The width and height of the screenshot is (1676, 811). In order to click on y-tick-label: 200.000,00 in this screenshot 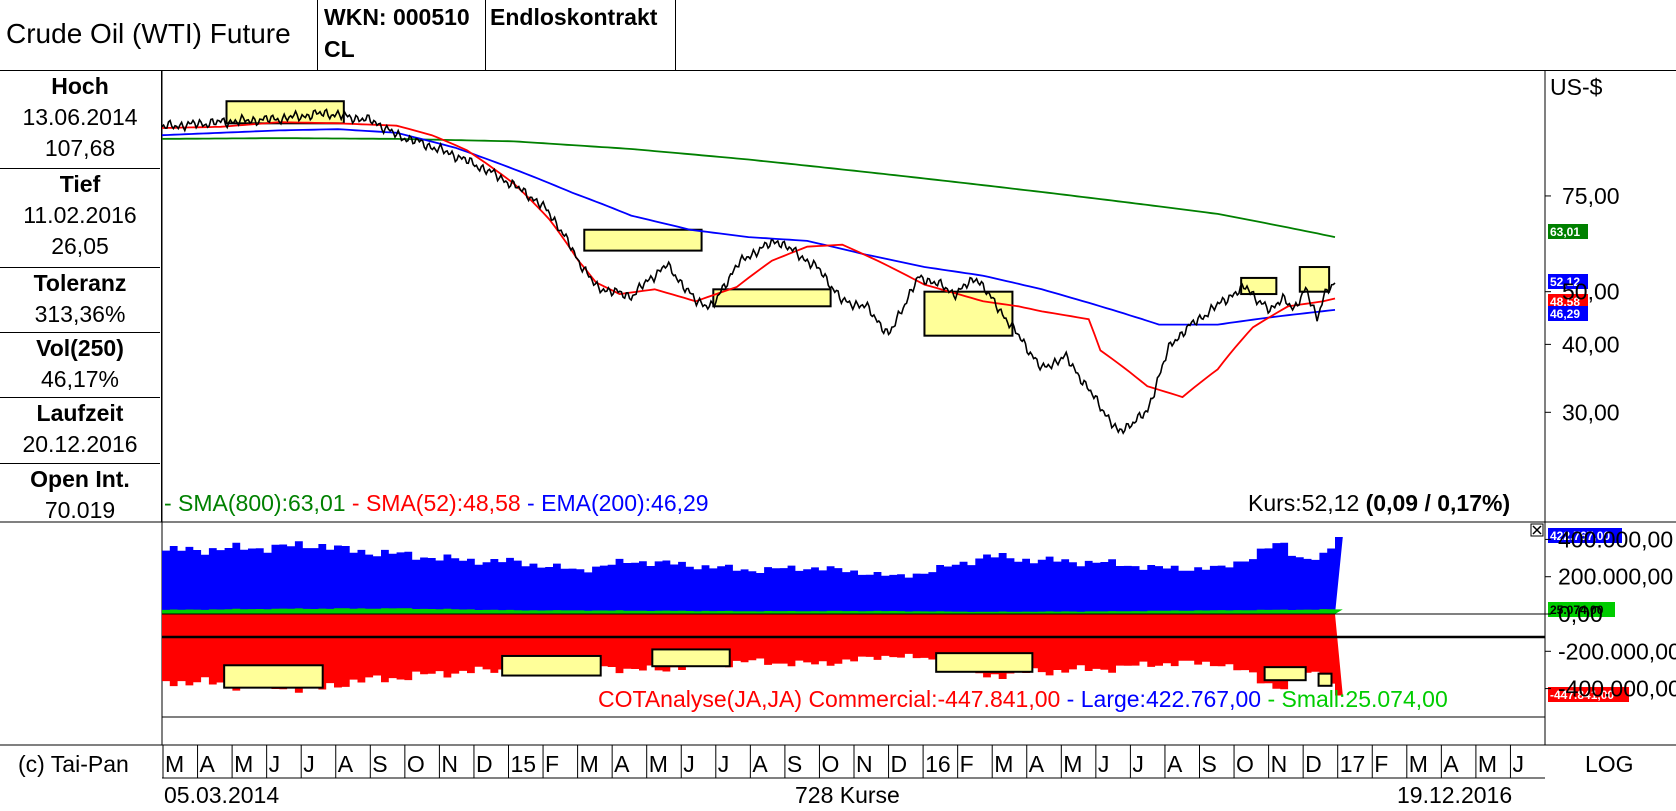, I will do `click(1615, 577)`.